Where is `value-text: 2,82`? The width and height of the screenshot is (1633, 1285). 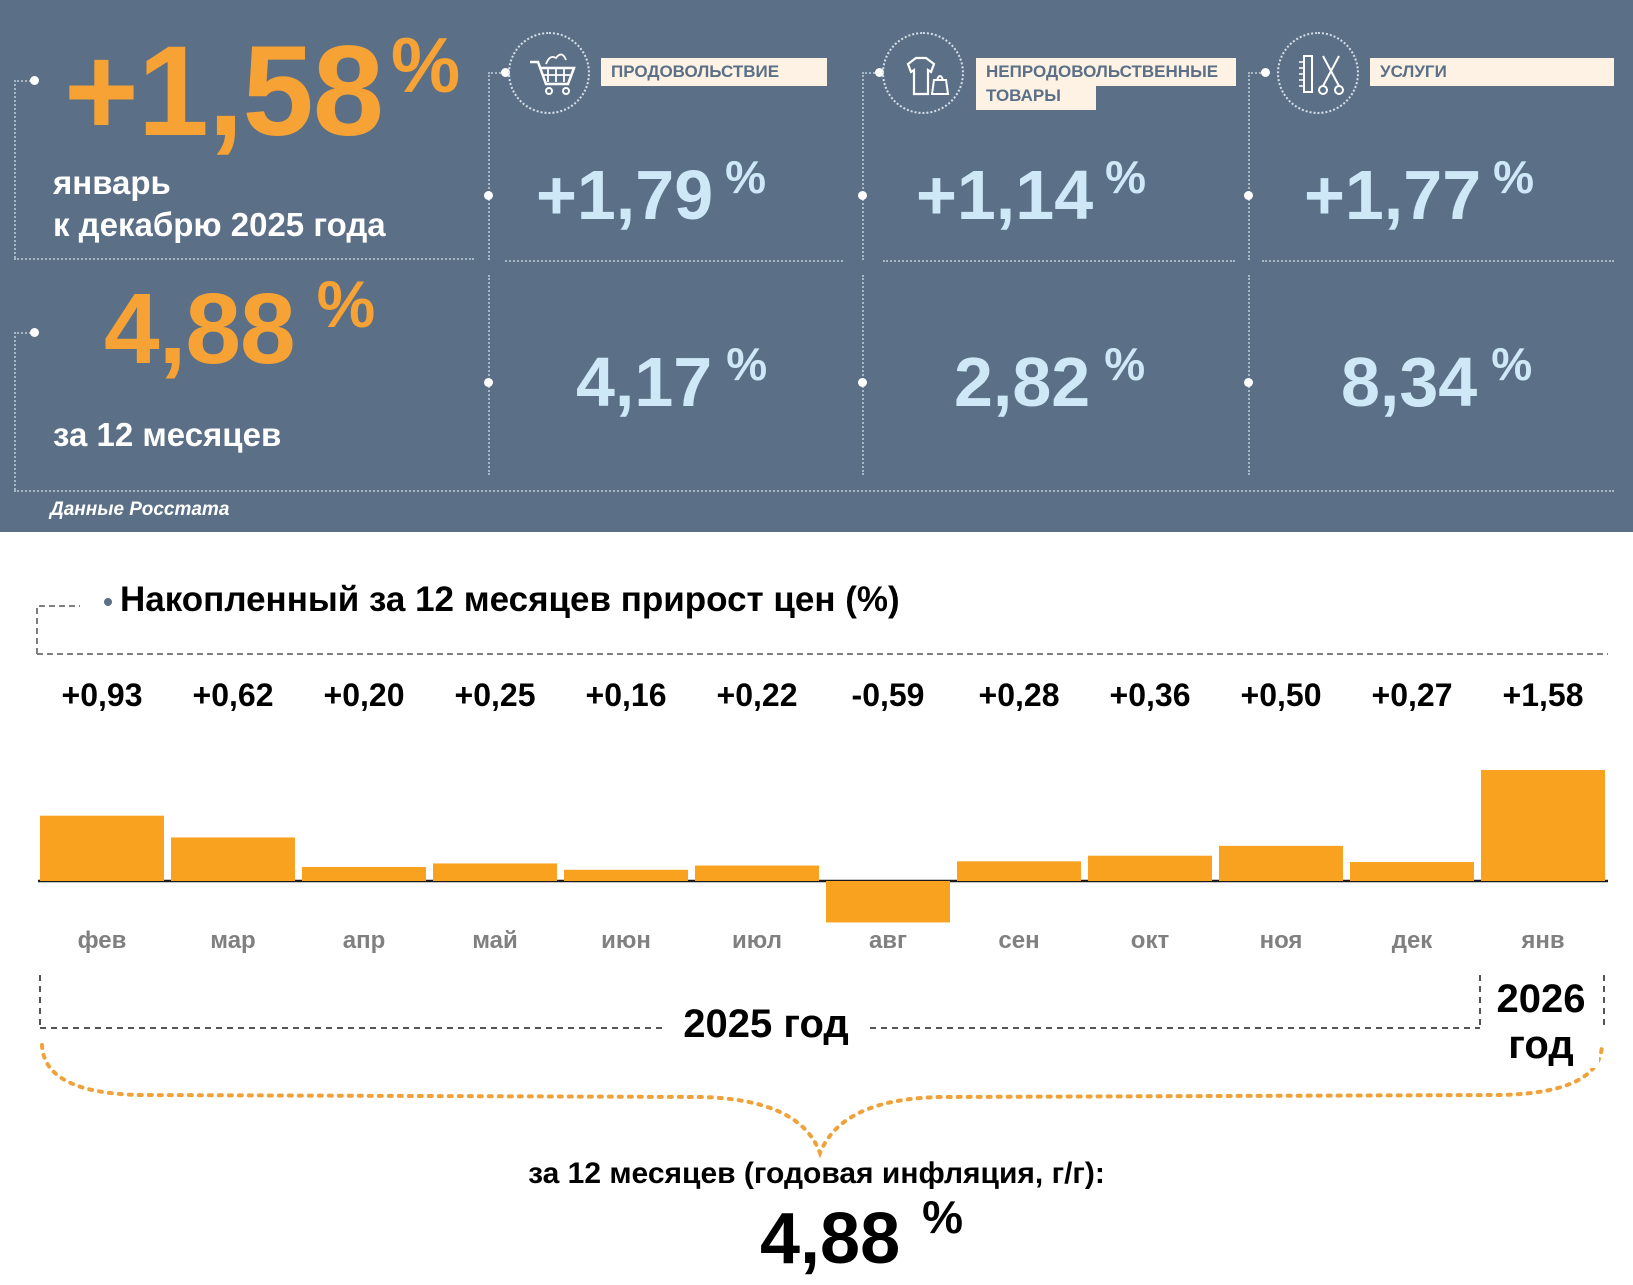 value-text: 2,82 is located at coordinates (1022, 382).